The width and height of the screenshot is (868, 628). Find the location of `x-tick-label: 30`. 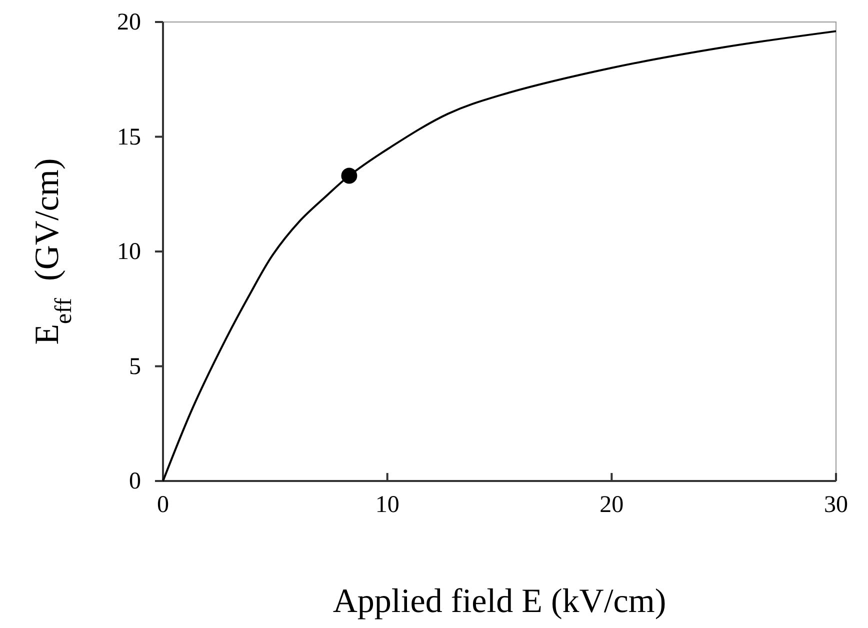

x-tick-label: 30 is located at coordinates (836, 505).